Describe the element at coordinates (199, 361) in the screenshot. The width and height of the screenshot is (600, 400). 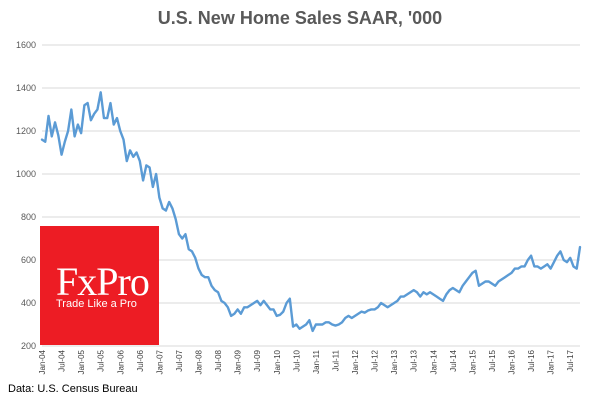
I see `x-tick-label: Jan-08` at that location.